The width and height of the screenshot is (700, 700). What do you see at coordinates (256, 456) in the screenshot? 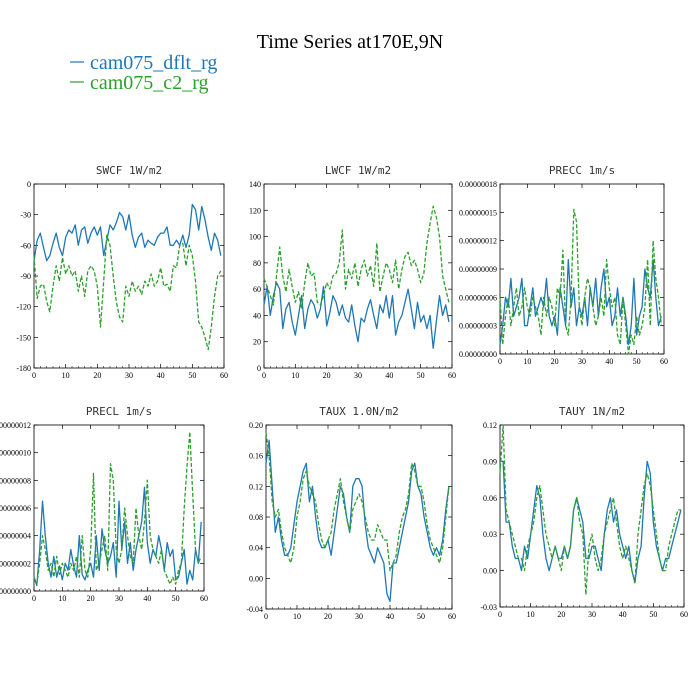
I see `y-tick-label: 0.16` at bounding box center [256, 456].